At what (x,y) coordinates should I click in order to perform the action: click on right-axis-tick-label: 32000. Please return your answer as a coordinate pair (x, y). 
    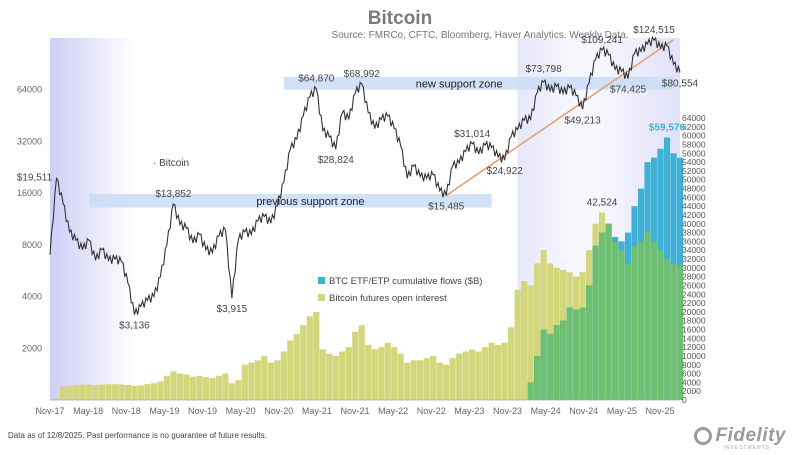
    Looking at the image, I should click on (694, 259).